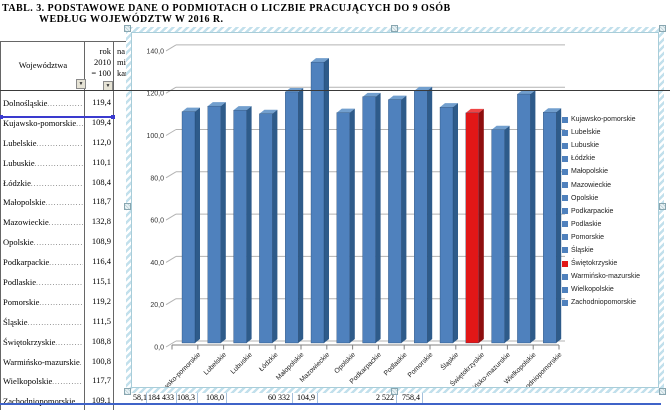 The image size is (670, 410). What do you see at coordinates (131, 19) in the screenshot?
I see `table-title-line2: WEDŁUG WOJEWÓDZTW W 2016 R.` at bounding box center [131, 19].